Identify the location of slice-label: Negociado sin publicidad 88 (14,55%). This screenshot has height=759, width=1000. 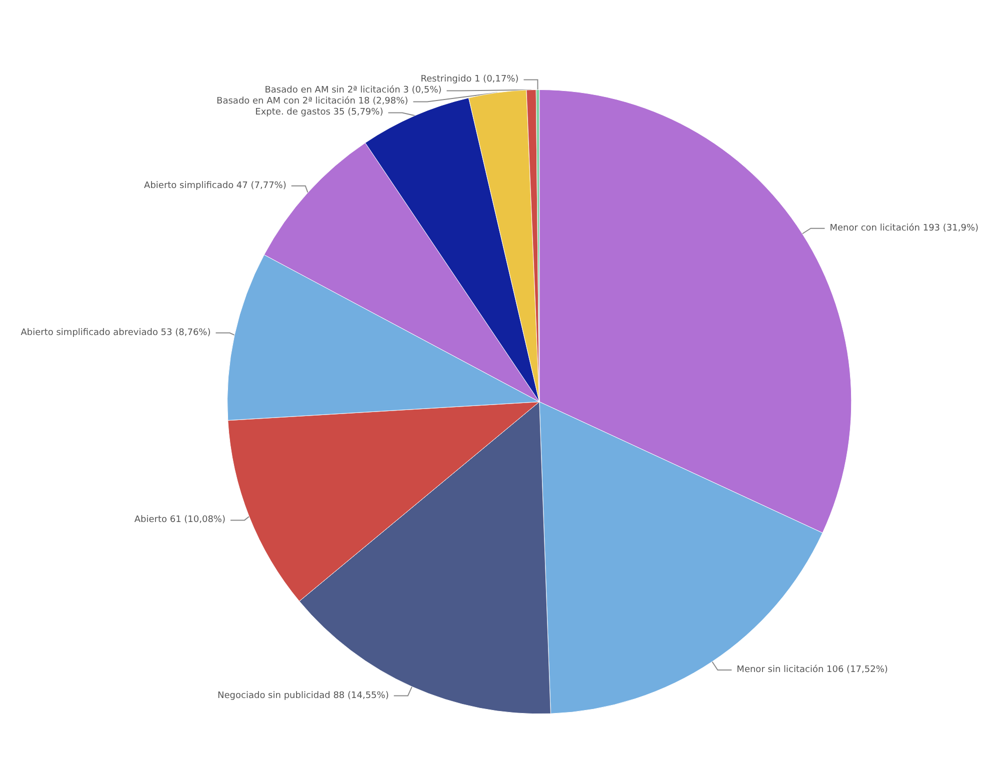
(303, 695).